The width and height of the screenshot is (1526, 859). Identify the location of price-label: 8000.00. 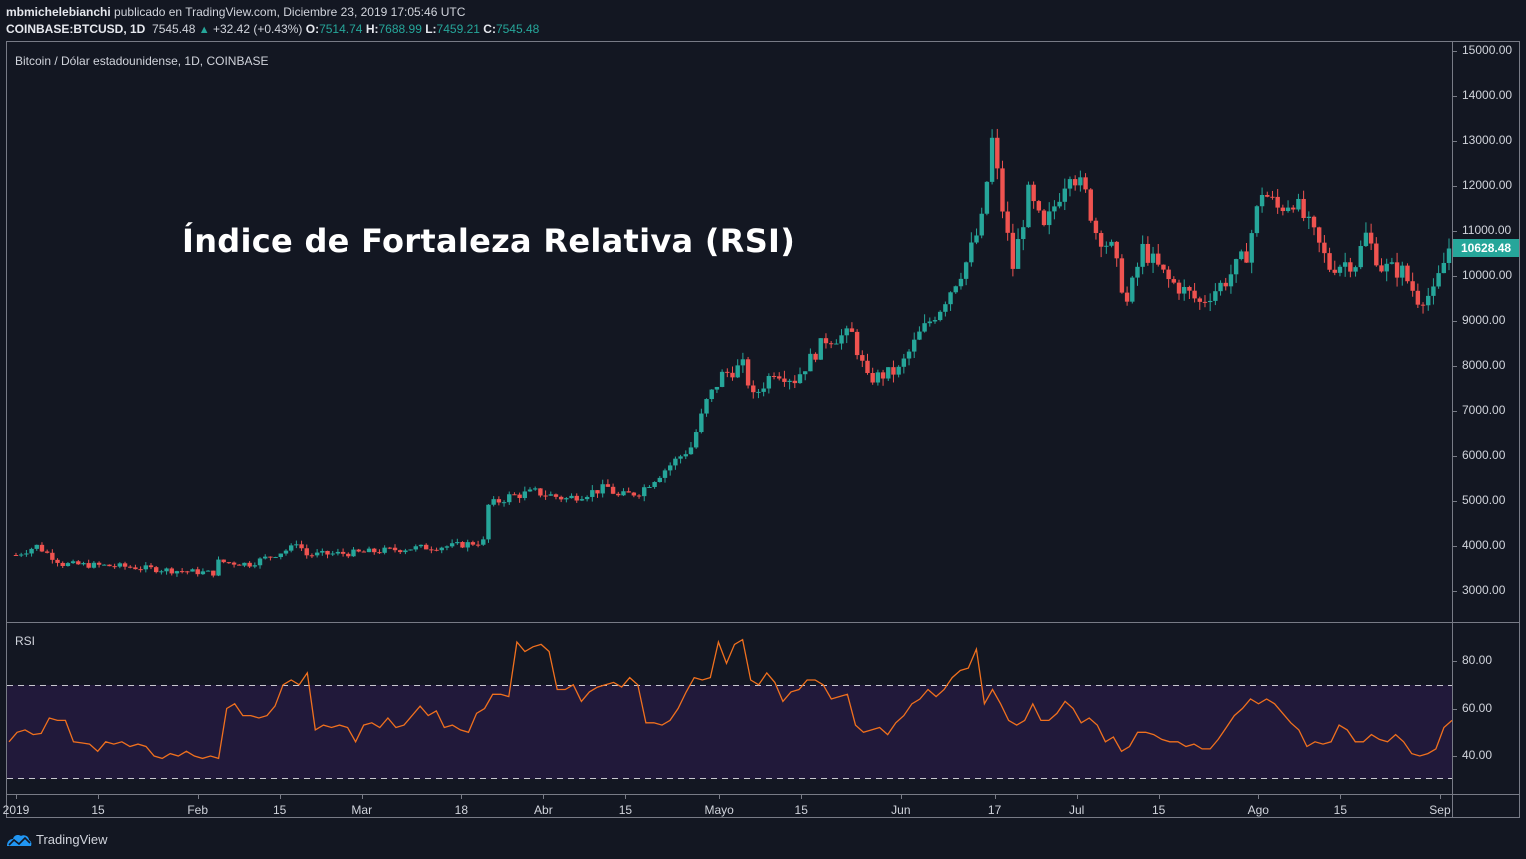
(1484, 365).